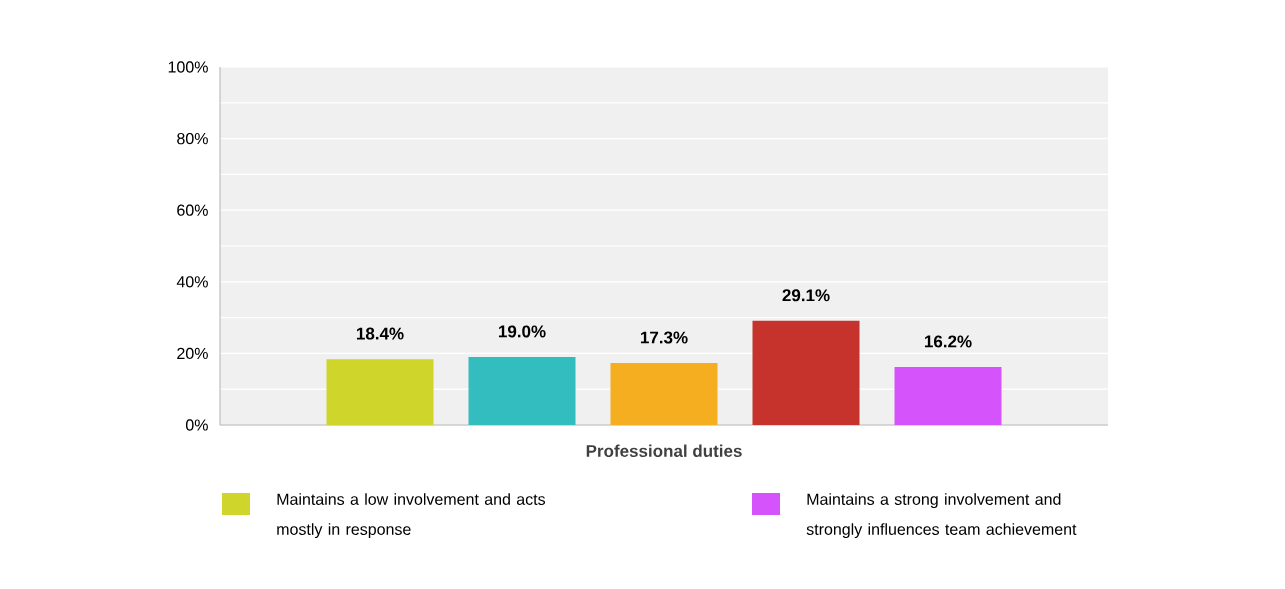  What do you see at coordinates (664, 337) in the screenshot?
I see `data-label: 17.3%` at bounding box center [664, 337].